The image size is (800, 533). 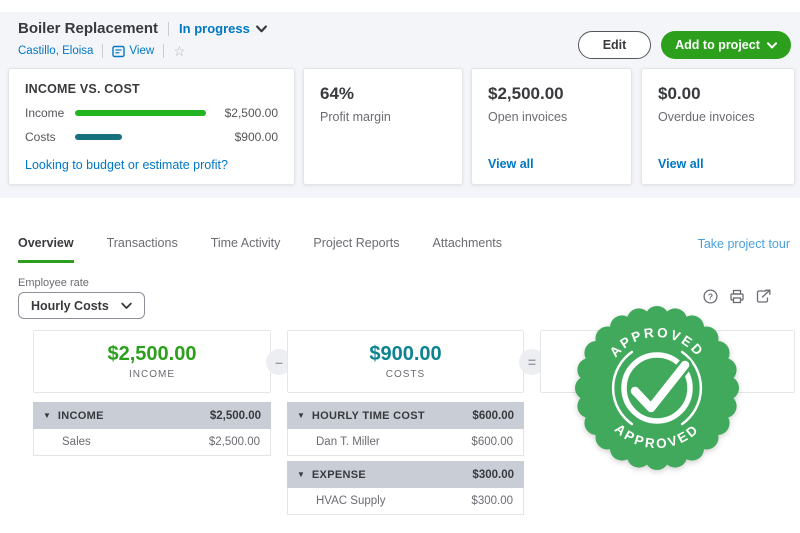 I want to click on edit-button: Edit, so click(x=614, y=45).